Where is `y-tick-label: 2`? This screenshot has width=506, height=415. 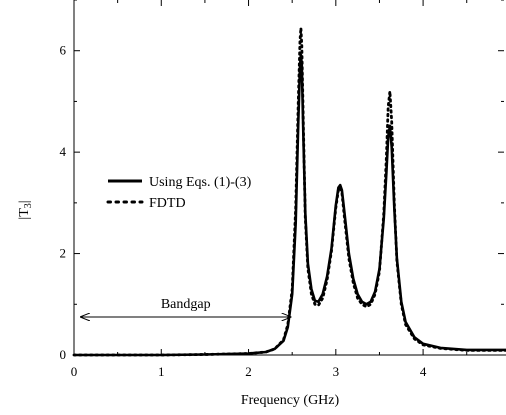 y-tick-label: 2 is located at coordinates (63, 253).